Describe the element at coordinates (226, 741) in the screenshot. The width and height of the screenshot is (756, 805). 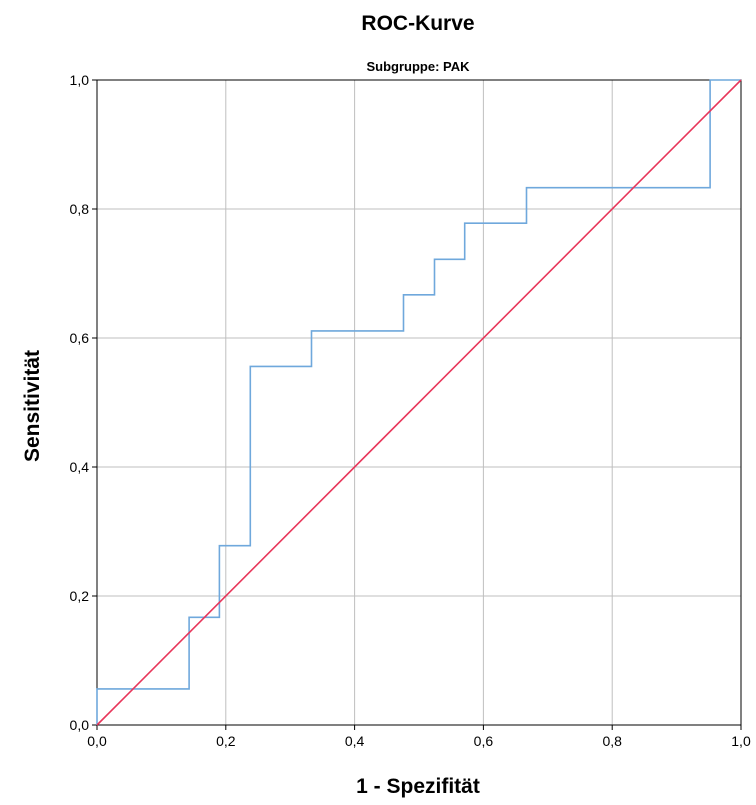
I see `x-tick-label: 0,2` at that location.